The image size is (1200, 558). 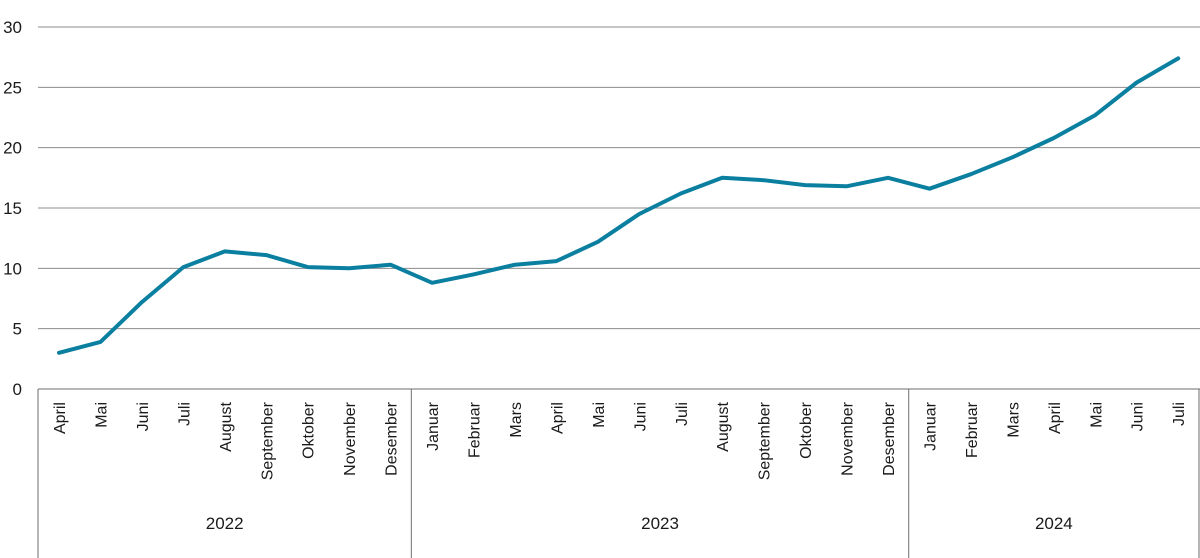 What do you see at coordinates (660, 523) in the screenshot?
I see `x-group-label: 2023` at bounding box center [660, 523].